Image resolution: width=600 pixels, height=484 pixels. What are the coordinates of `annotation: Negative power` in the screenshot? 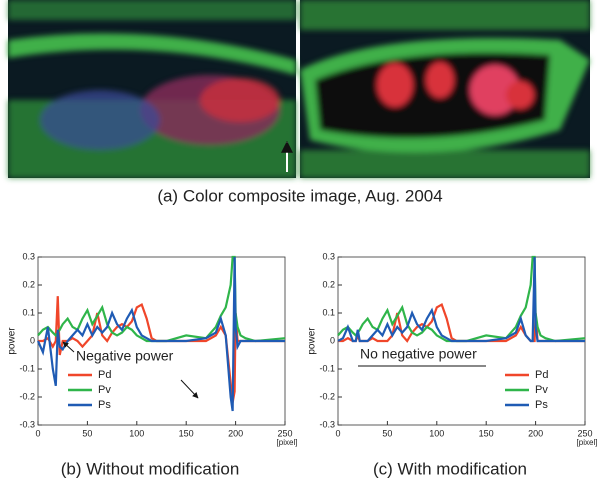 It's located at (125, 356).